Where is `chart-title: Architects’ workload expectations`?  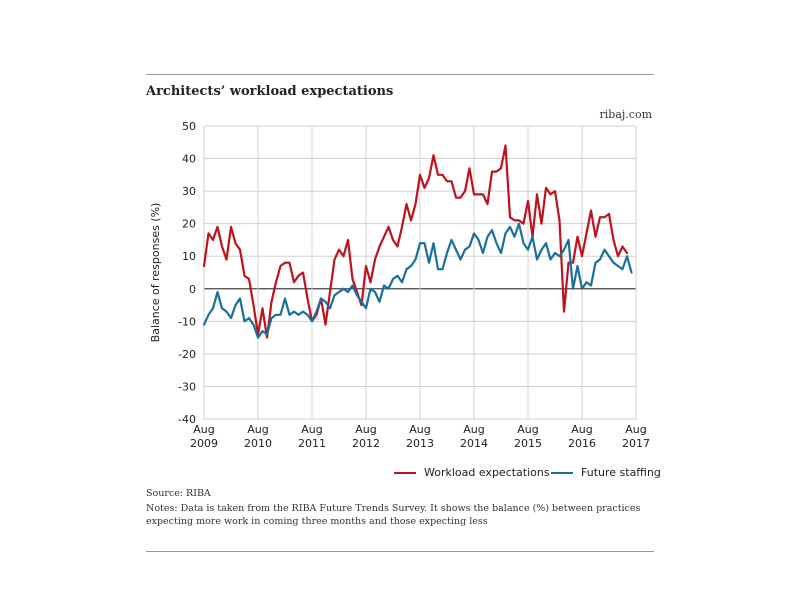
chart-title: Architects’ workload expectations is located at coordinates (270, 91).